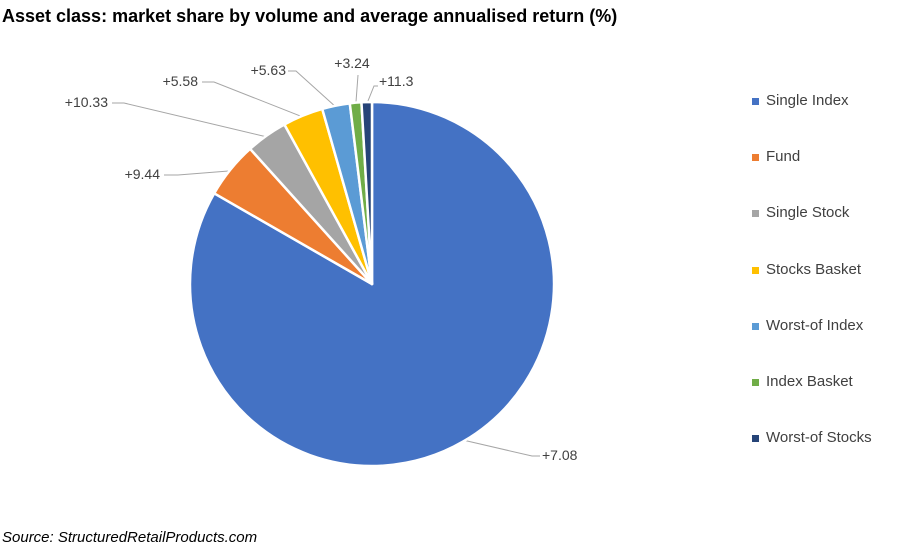 Image resolution: width=907 pixels, height=552 pixels. What do you see at coordinates (809, 381) in the screenshot?
I see `legend-label: Index Basket` at bounding box center [809, 381].